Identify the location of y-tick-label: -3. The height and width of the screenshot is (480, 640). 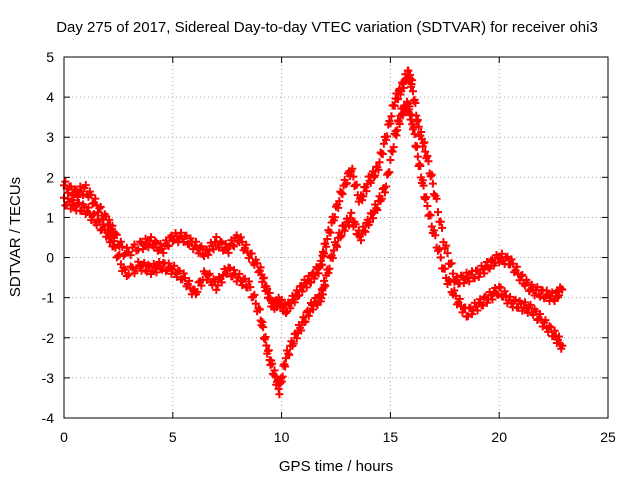
(48, 378).